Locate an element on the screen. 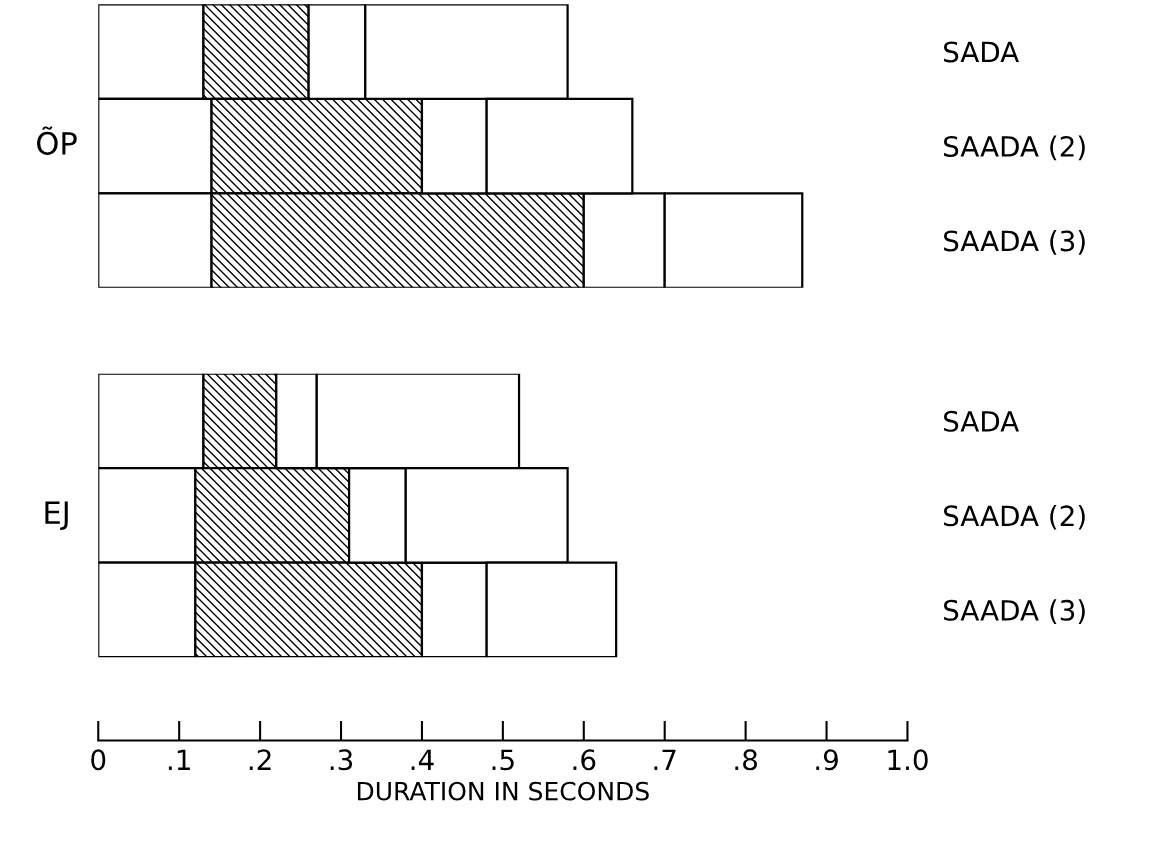  y-axis-title: ÕP is located at coordinates (57, 140).